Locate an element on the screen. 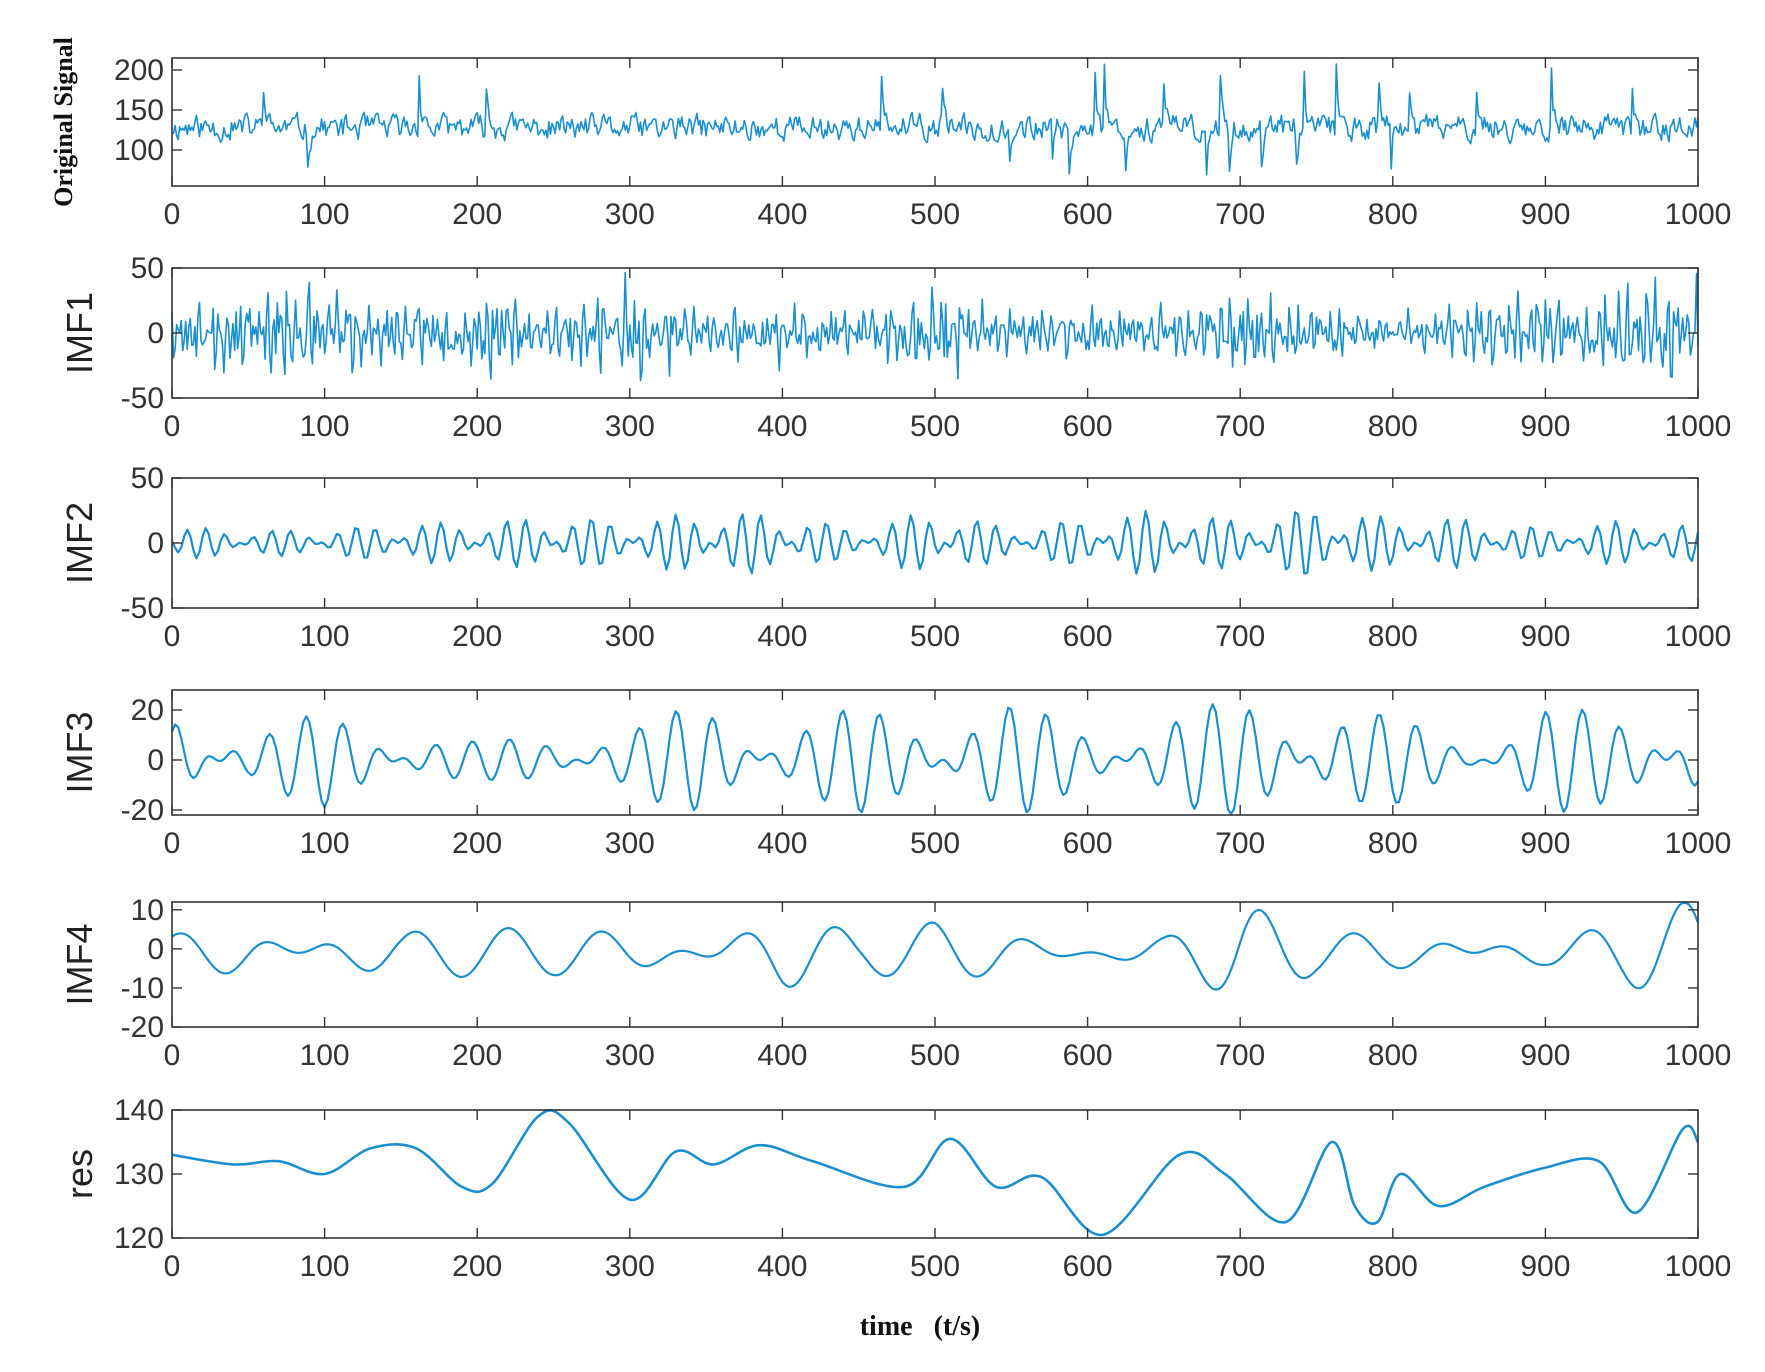 The image size is (1765, 1372). x-tick-label-imf1: 0 is located at coordinates (172, 426).